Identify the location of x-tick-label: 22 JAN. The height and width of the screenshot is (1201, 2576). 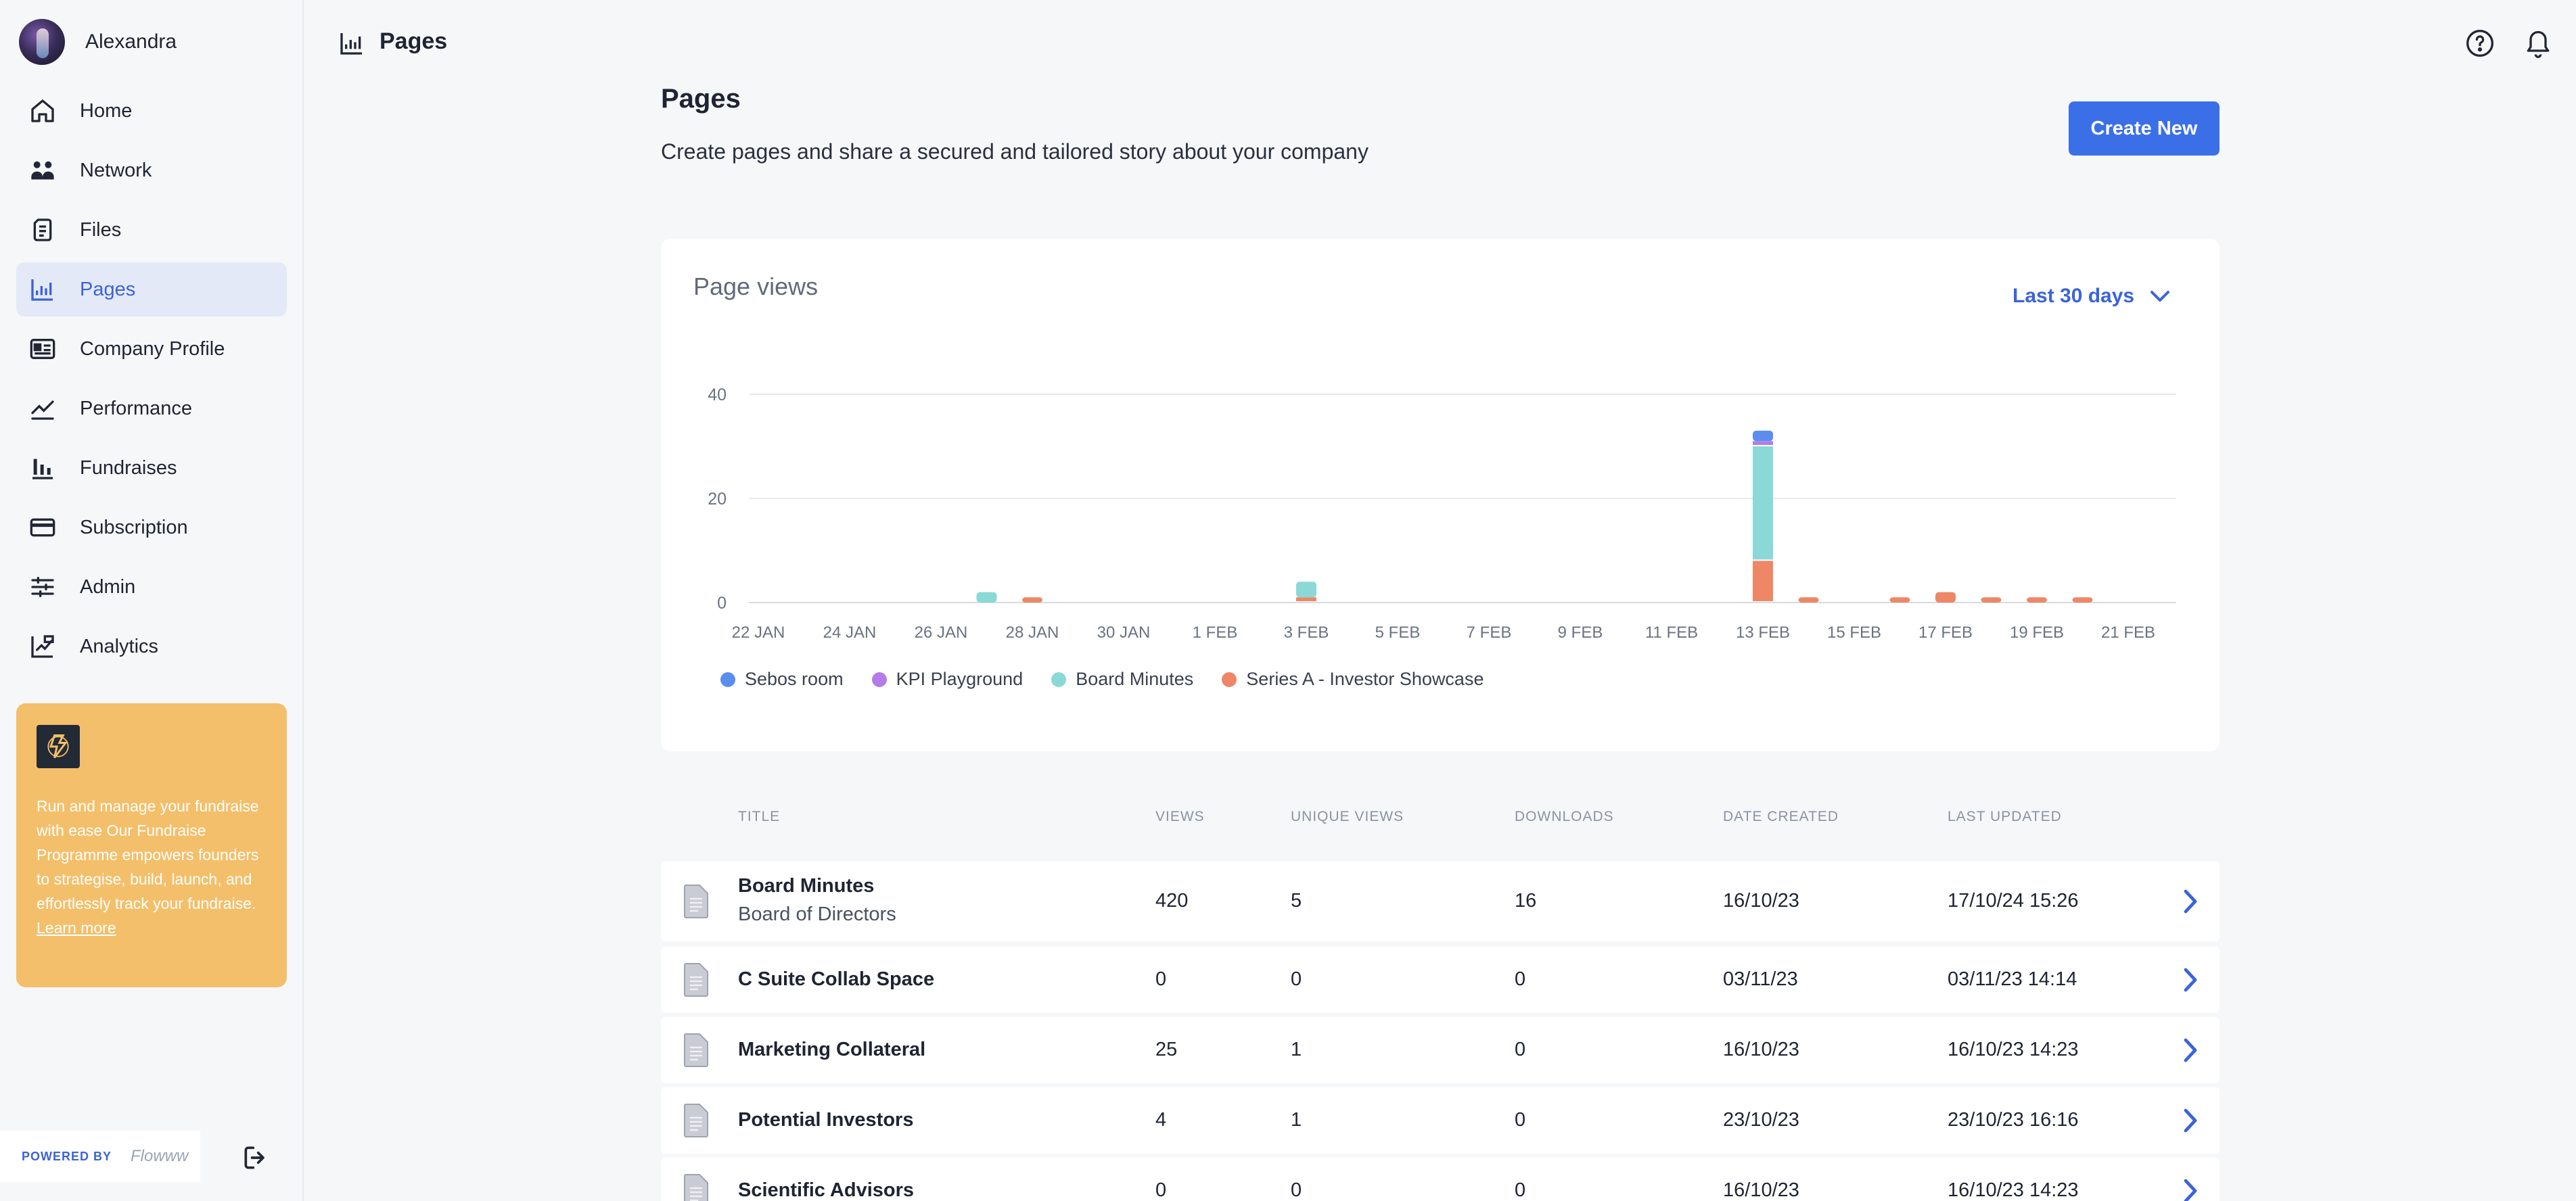
(758, 633).